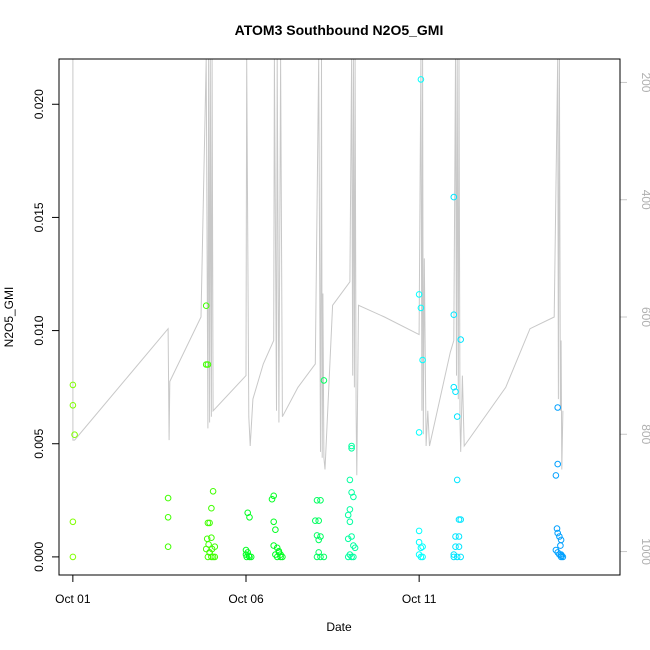 This screenshot has height=650, width=650. Describe the element at coordinates (644, 551) in the screenshot. I see `right-tick-label: 1000` at that location.